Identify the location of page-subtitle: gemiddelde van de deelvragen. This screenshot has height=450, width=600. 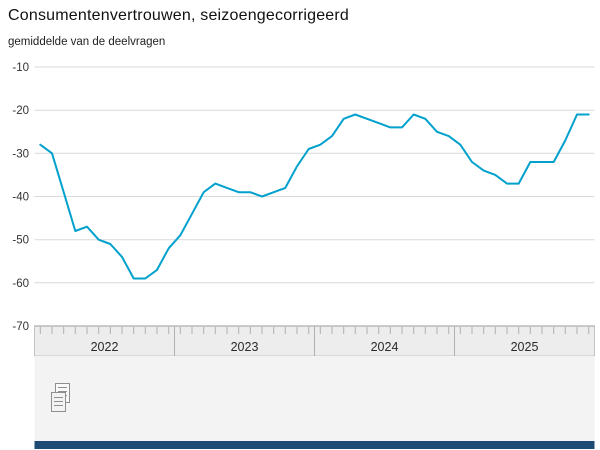
(87, 42).